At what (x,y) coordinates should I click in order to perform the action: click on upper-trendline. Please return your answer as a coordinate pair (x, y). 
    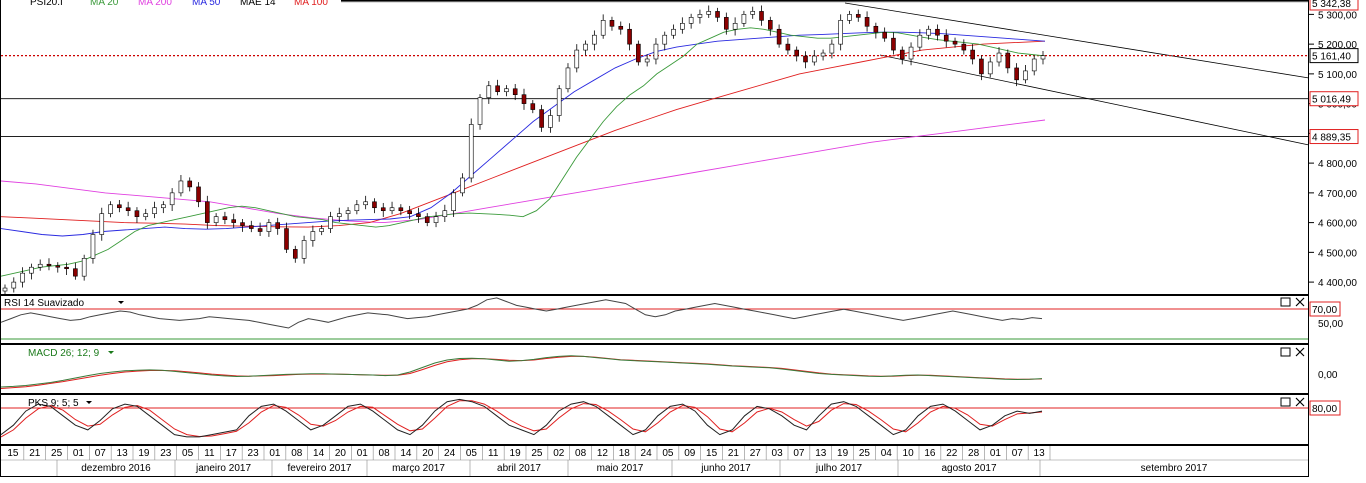
    Looking at the image, I should click on (1077, 40).